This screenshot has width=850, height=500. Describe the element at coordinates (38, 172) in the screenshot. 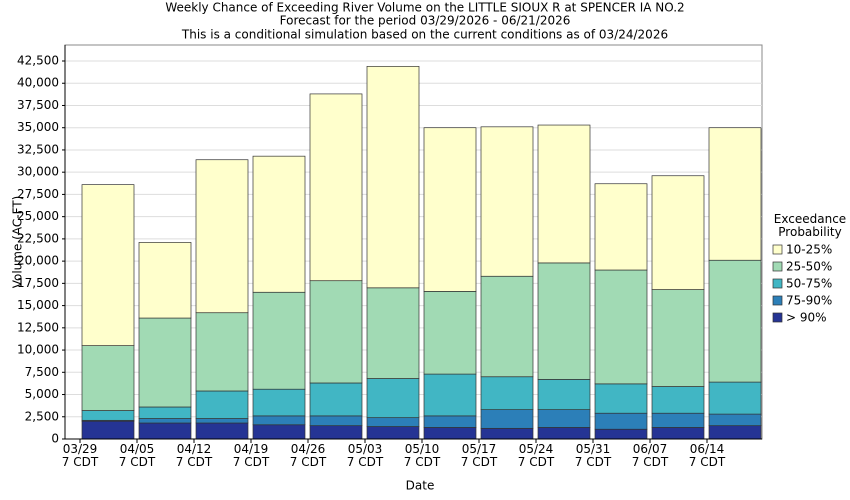

I see `y-tick-label: 30,000` at that location.